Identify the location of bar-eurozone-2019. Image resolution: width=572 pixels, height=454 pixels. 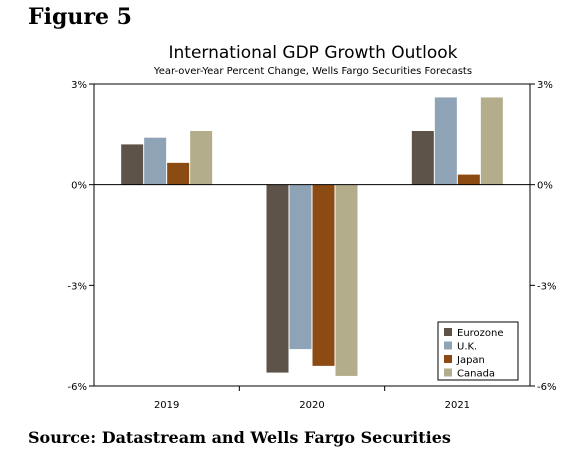
(132, 164).